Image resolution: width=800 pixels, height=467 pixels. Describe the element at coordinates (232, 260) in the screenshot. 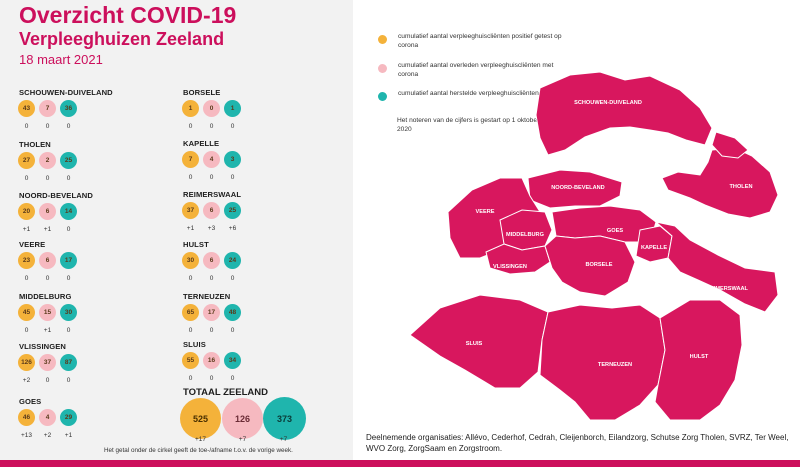

I see `recovered-circle: 24` at that location.